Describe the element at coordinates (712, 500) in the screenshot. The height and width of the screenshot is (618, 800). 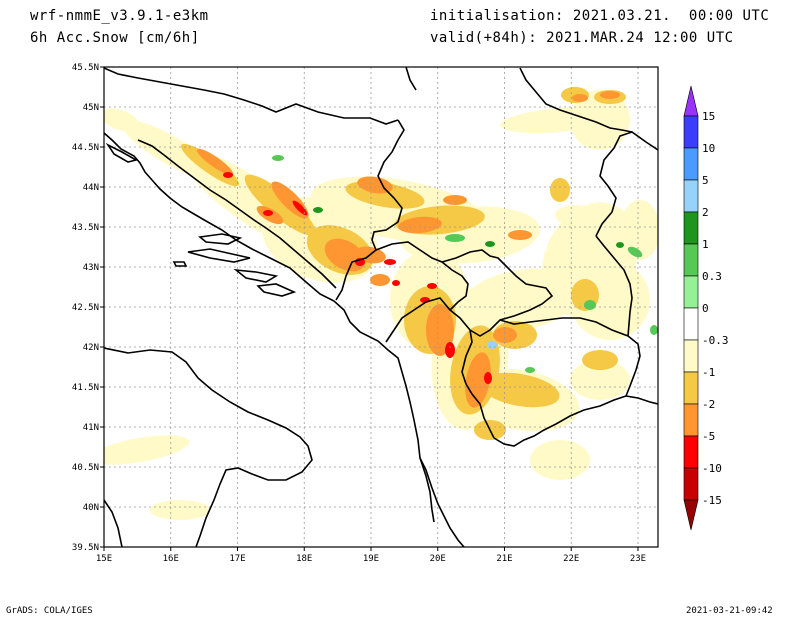
I see `colorbar-level-label: -15` at that location.